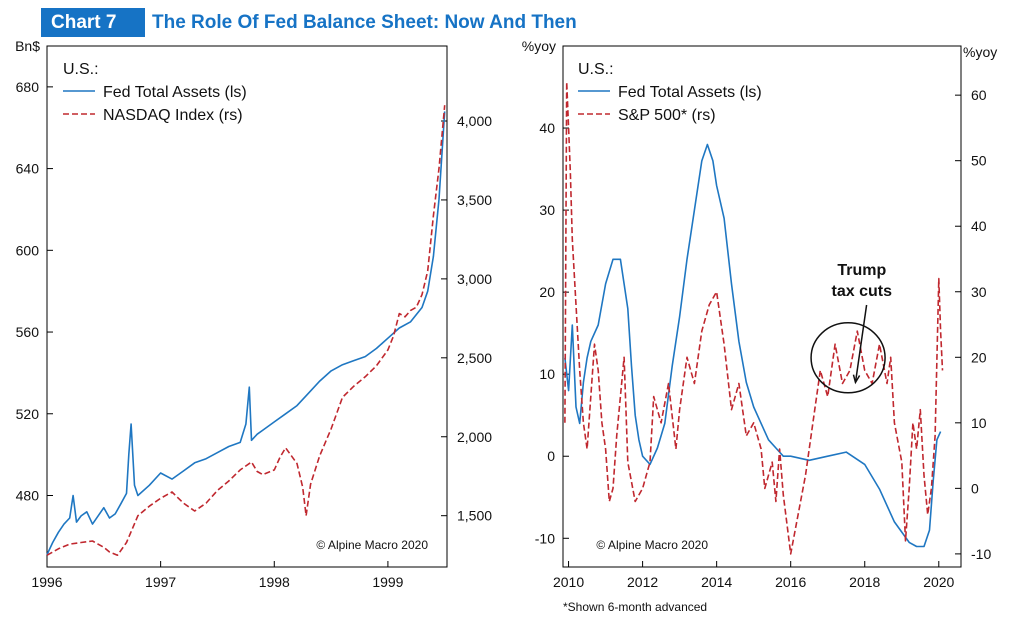 The image size is (1015, 621). What do you see at coordinates (856, 379) in the screenshot?
I see `right-annotation-arrow-head` at bounding box center [856, 379].